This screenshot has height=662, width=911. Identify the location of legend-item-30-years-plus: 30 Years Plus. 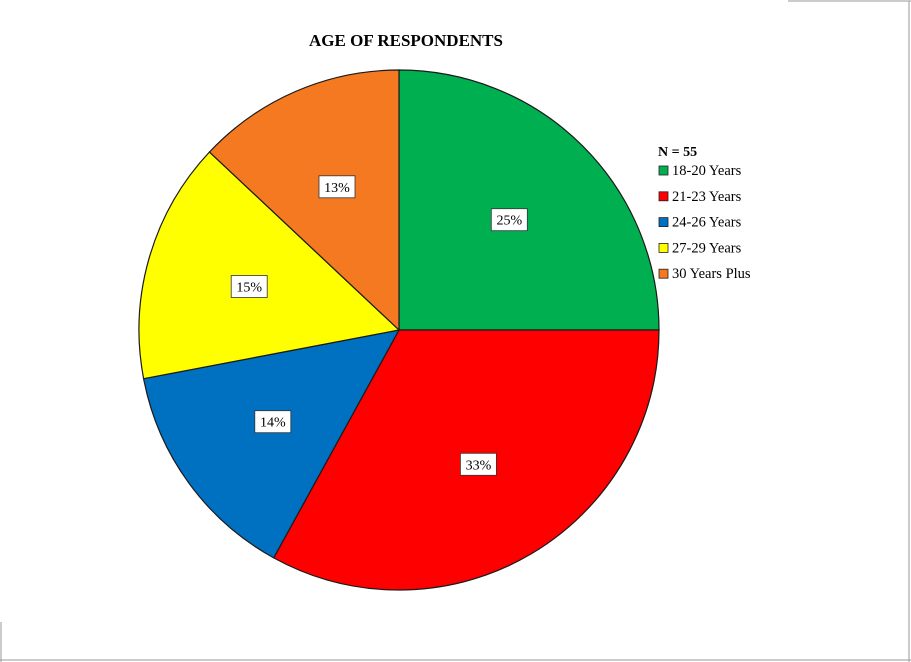
(704, 274).